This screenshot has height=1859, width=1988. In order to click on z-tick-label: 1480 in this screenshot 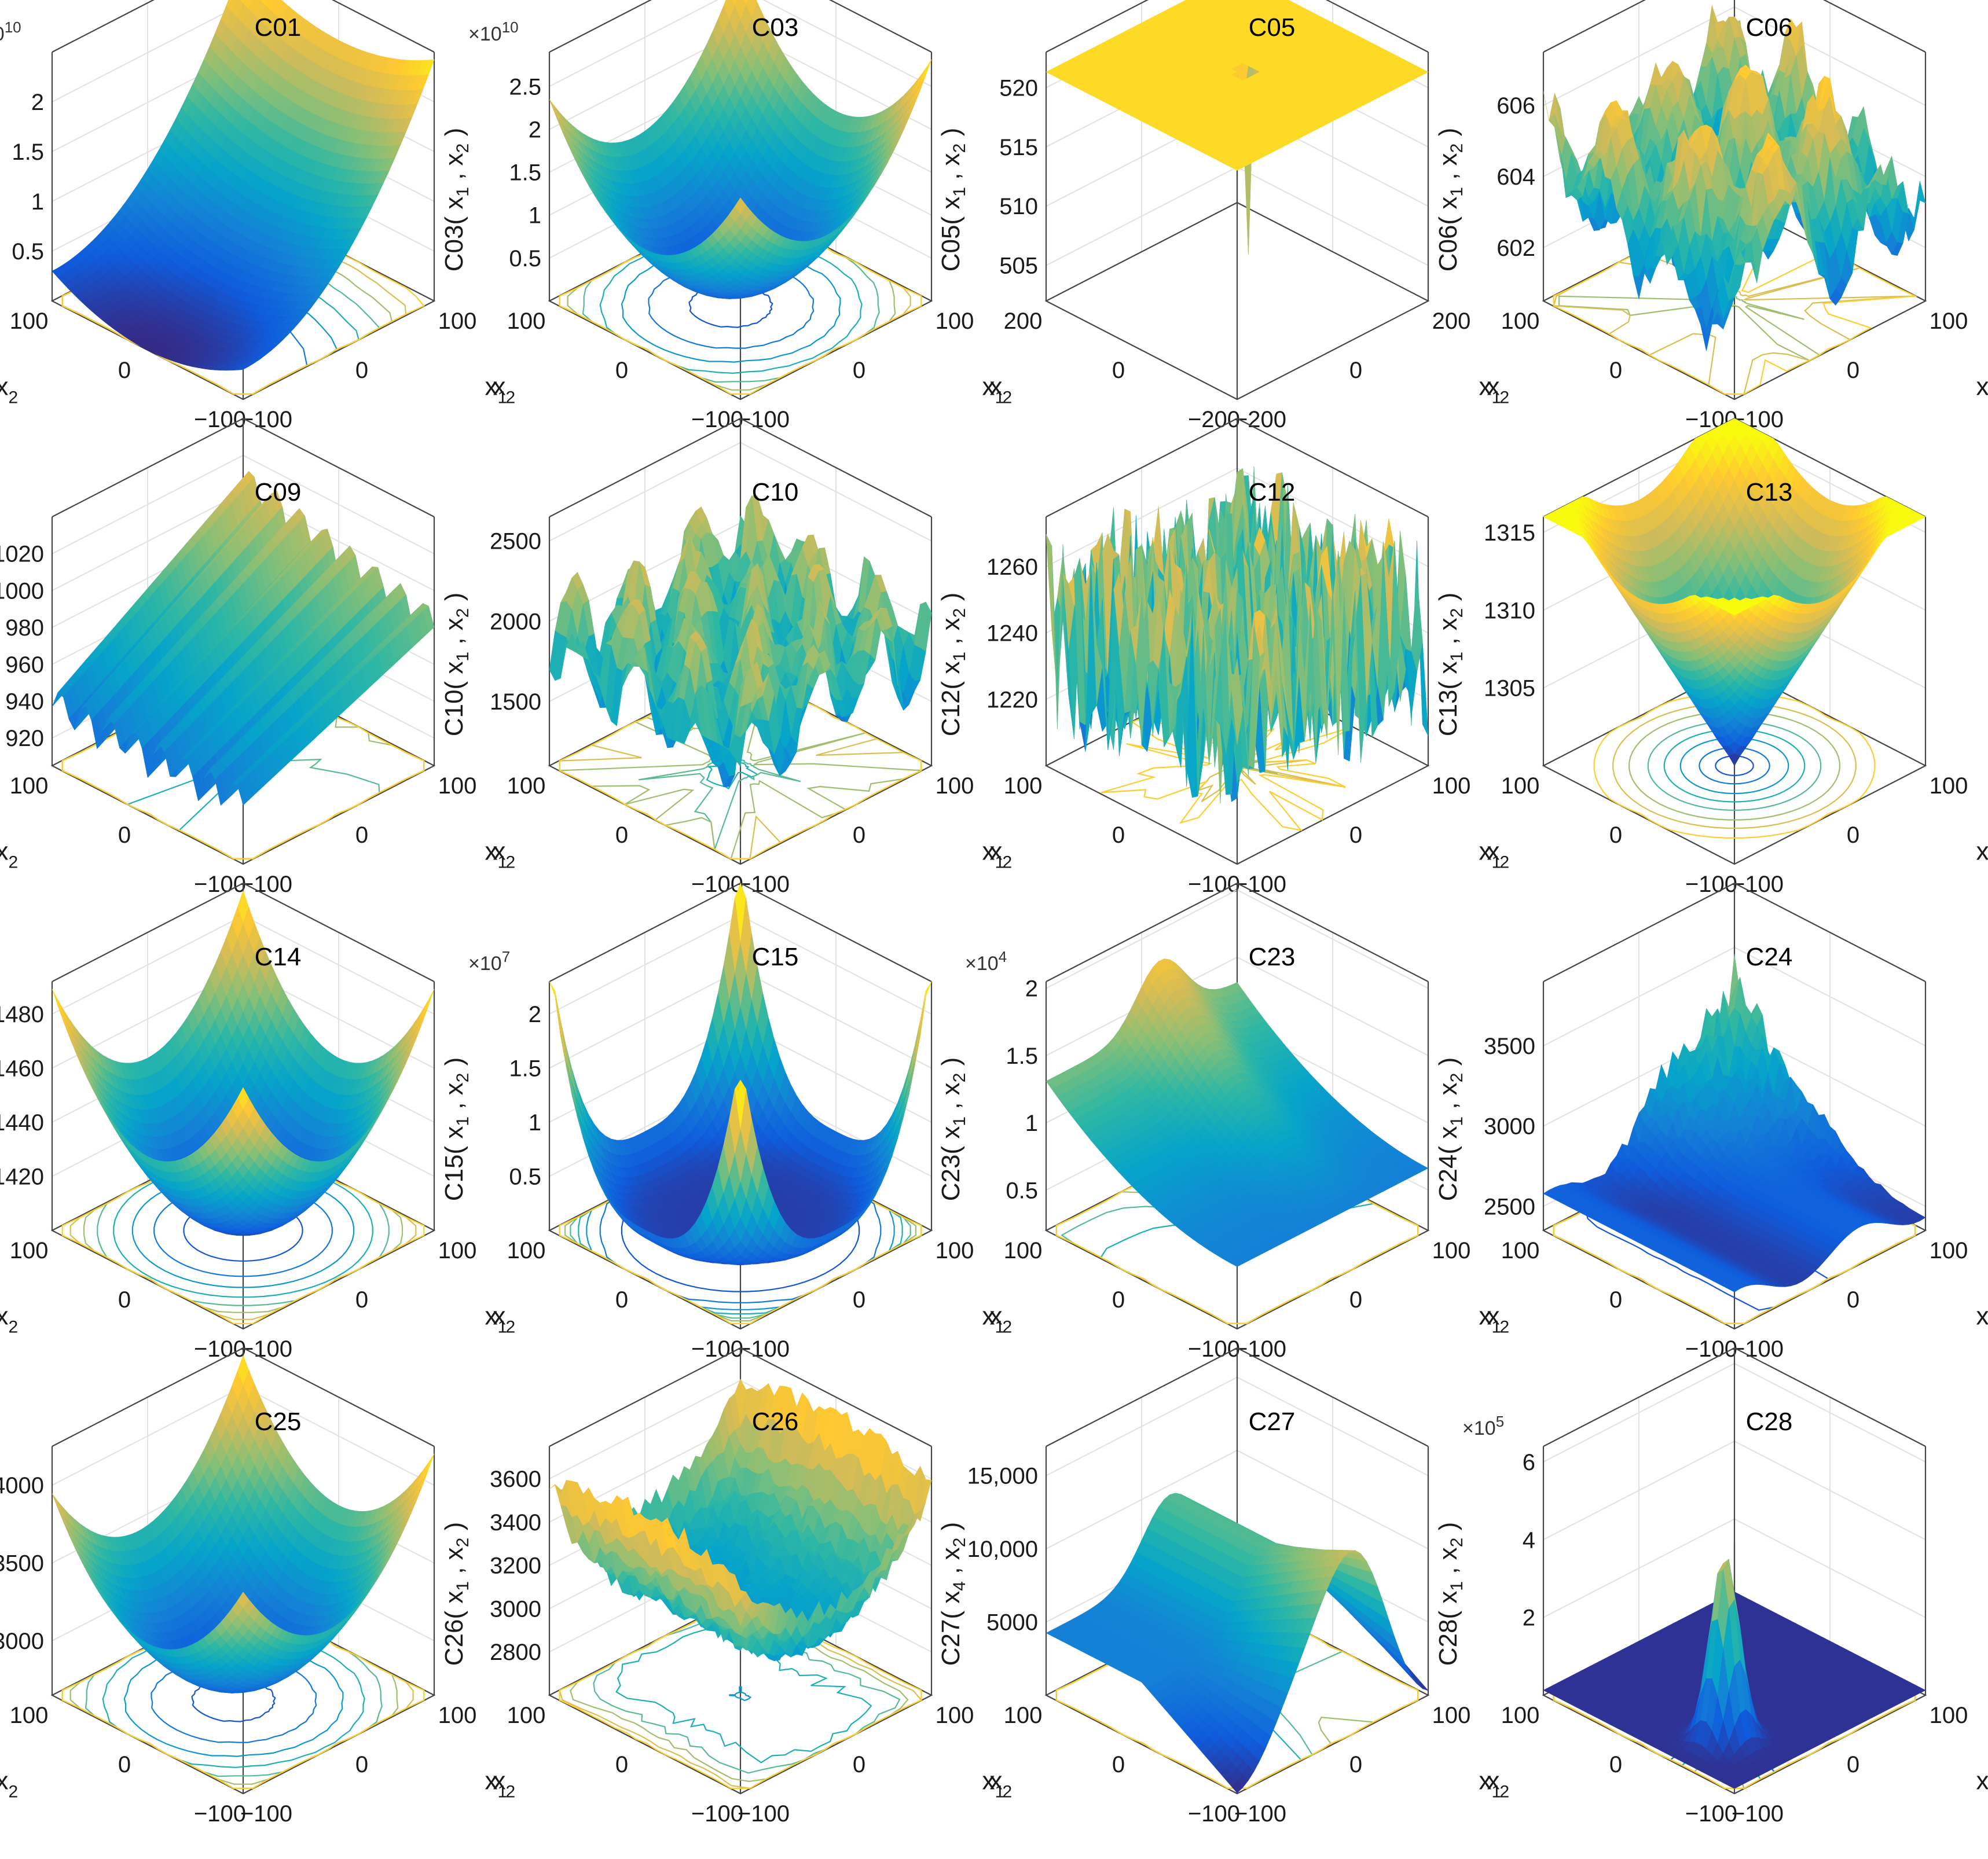, I will do `click(22, 1014)`.